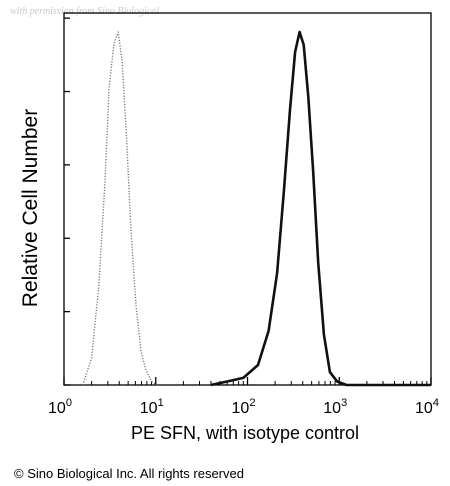 The height and width of the screenshot is (486, 450). Describe the element at coordinates (344, 403) in the screenshot. I see `x-tick-label-exponent: 3` at that location.